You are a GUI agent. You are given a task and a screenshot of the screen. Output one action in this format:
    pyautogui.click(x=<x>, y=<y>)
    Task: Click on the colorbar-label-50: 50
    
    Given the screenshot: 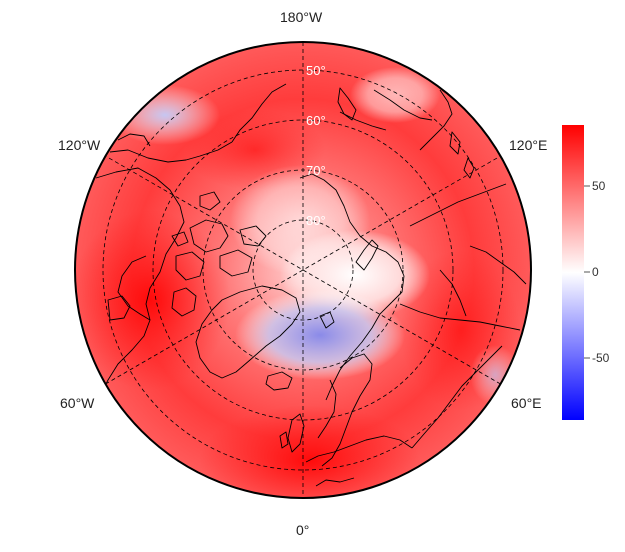 What is the action you would take?
    pyautogui.click(x=599, y=186)
    